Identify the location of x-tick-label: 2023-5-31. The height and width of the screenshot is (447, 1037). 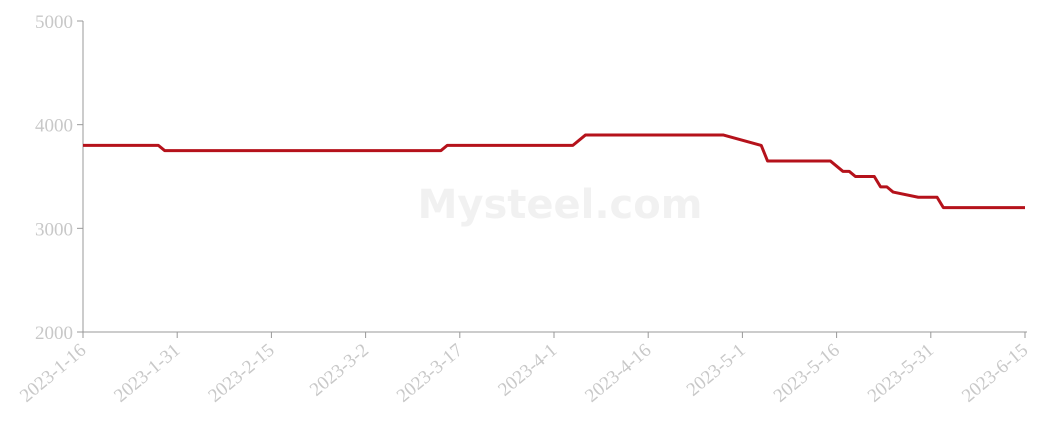
(901, 373).